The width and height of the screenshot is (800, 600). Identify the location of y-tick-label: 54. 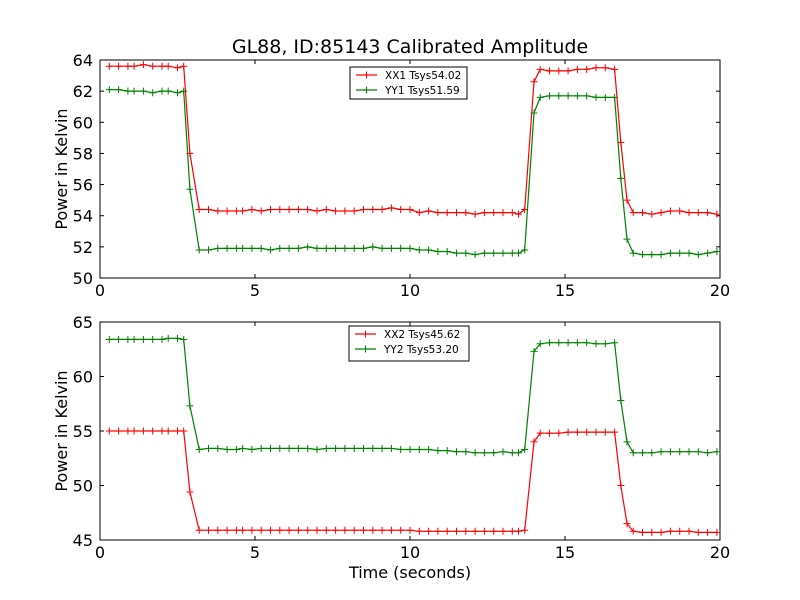
(83, 216).